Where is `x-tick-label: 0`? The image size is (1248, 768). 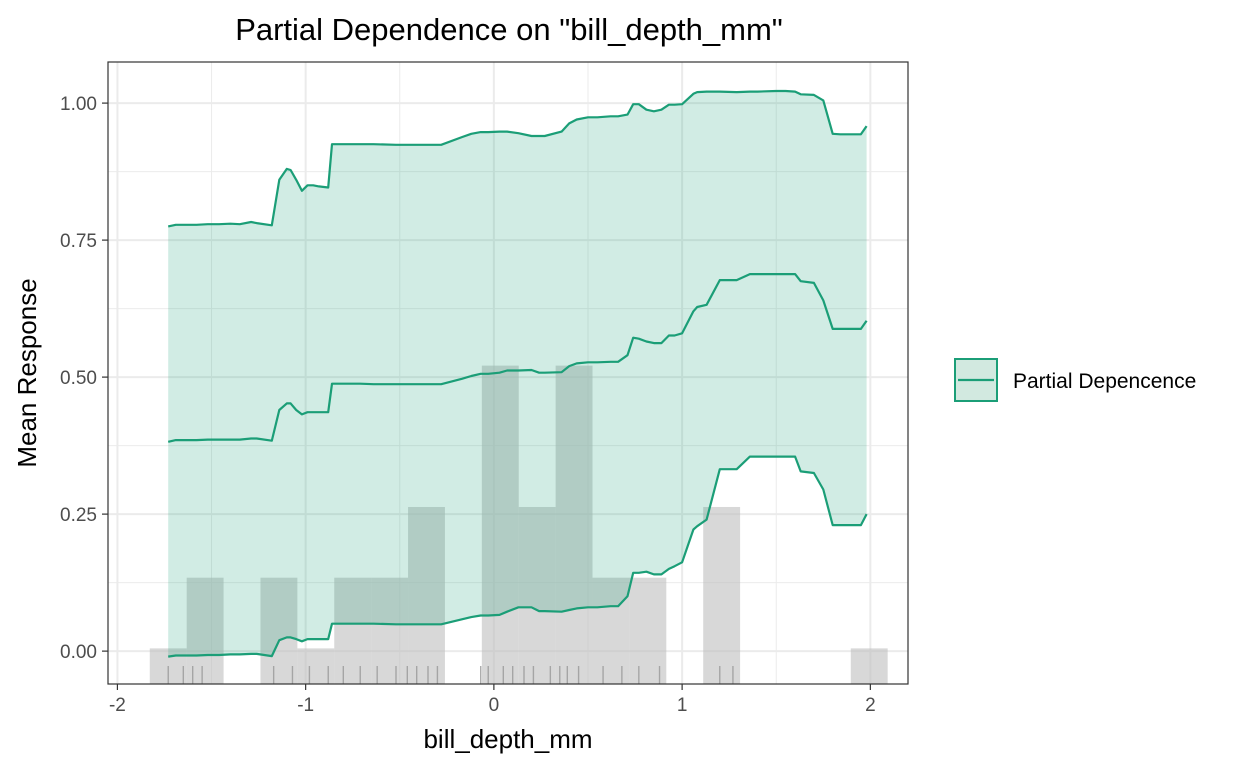
x-tick-label: 0 is located at coordinates (494, 705).